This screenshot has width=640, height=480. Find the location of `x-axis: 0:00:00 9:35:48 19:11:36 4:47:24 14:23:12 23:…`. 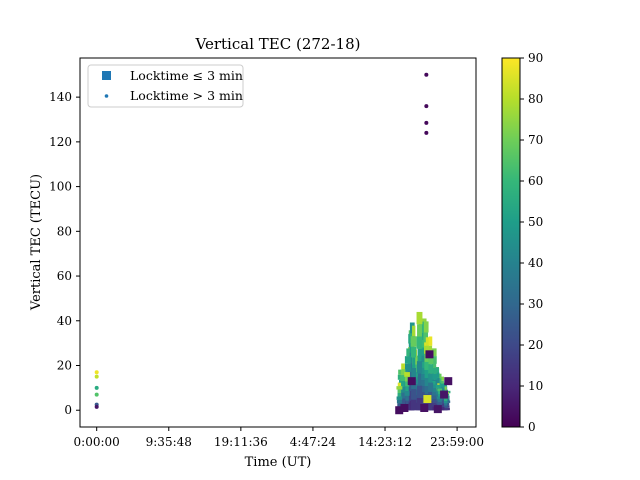

x-axis: 0:00:00 9:35:48 19:11:36 4:47:24 14:23:12 23:… is located at coordinates (279, 438).